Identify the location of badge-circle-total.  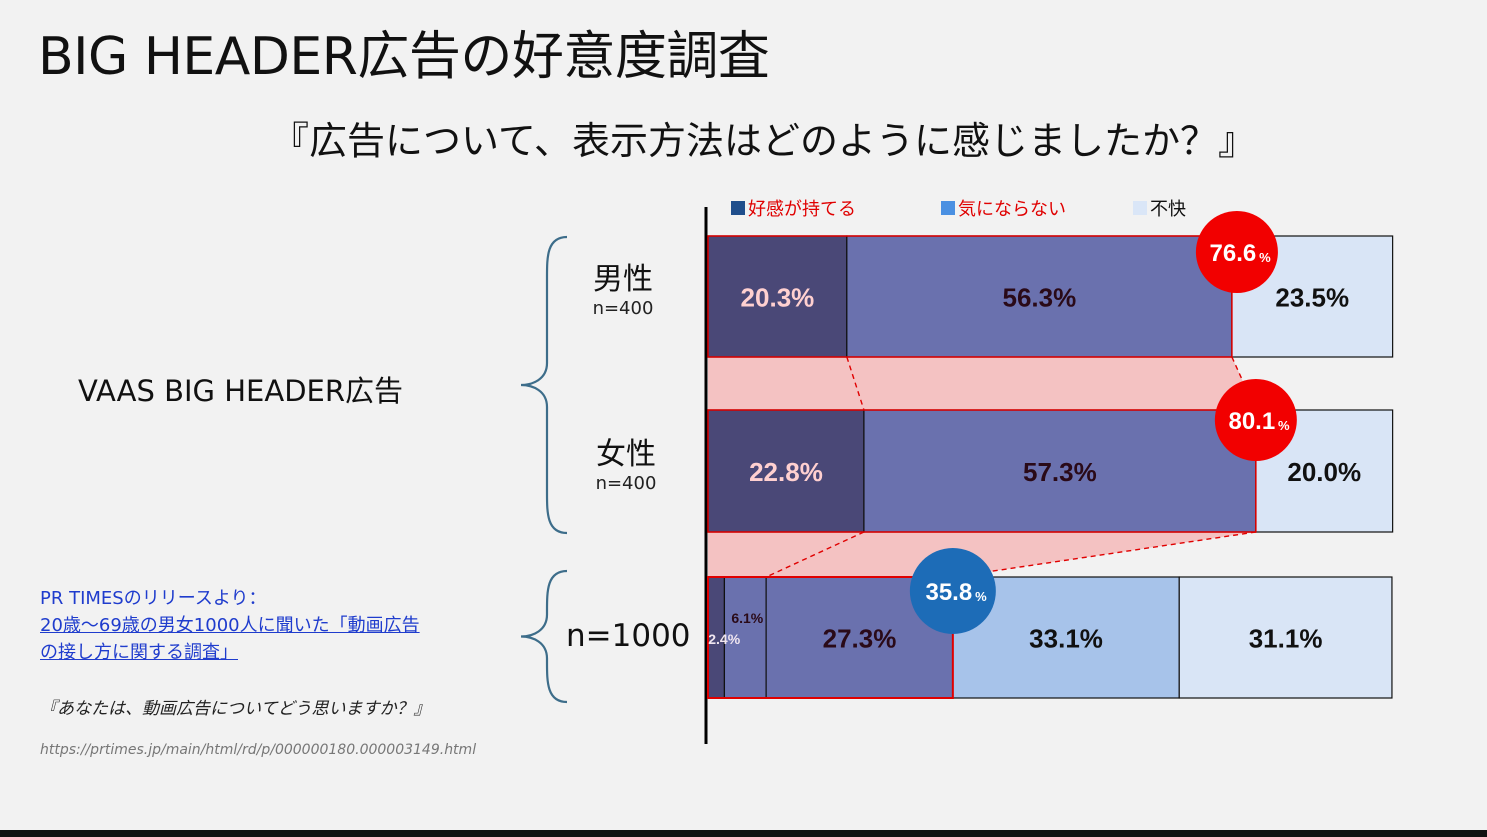
(952, 591).